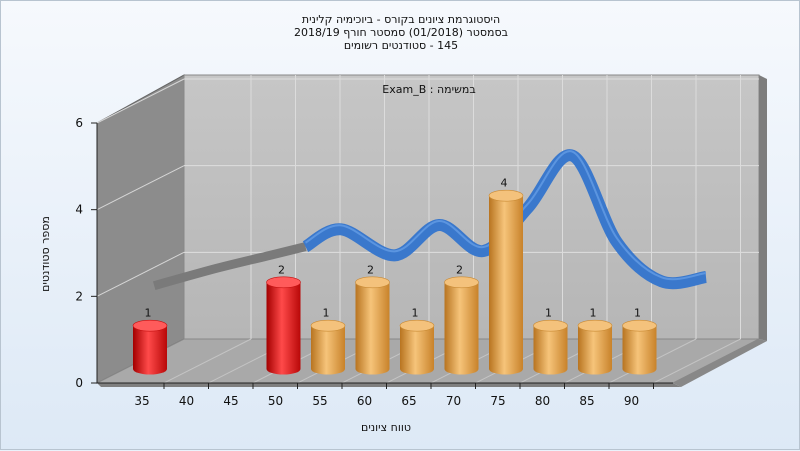 The width and height of the screenshot is (800, 451). Describe the element at coordinates (148, 313) in the screenshot. I see `value-label-35: 1` at that location.